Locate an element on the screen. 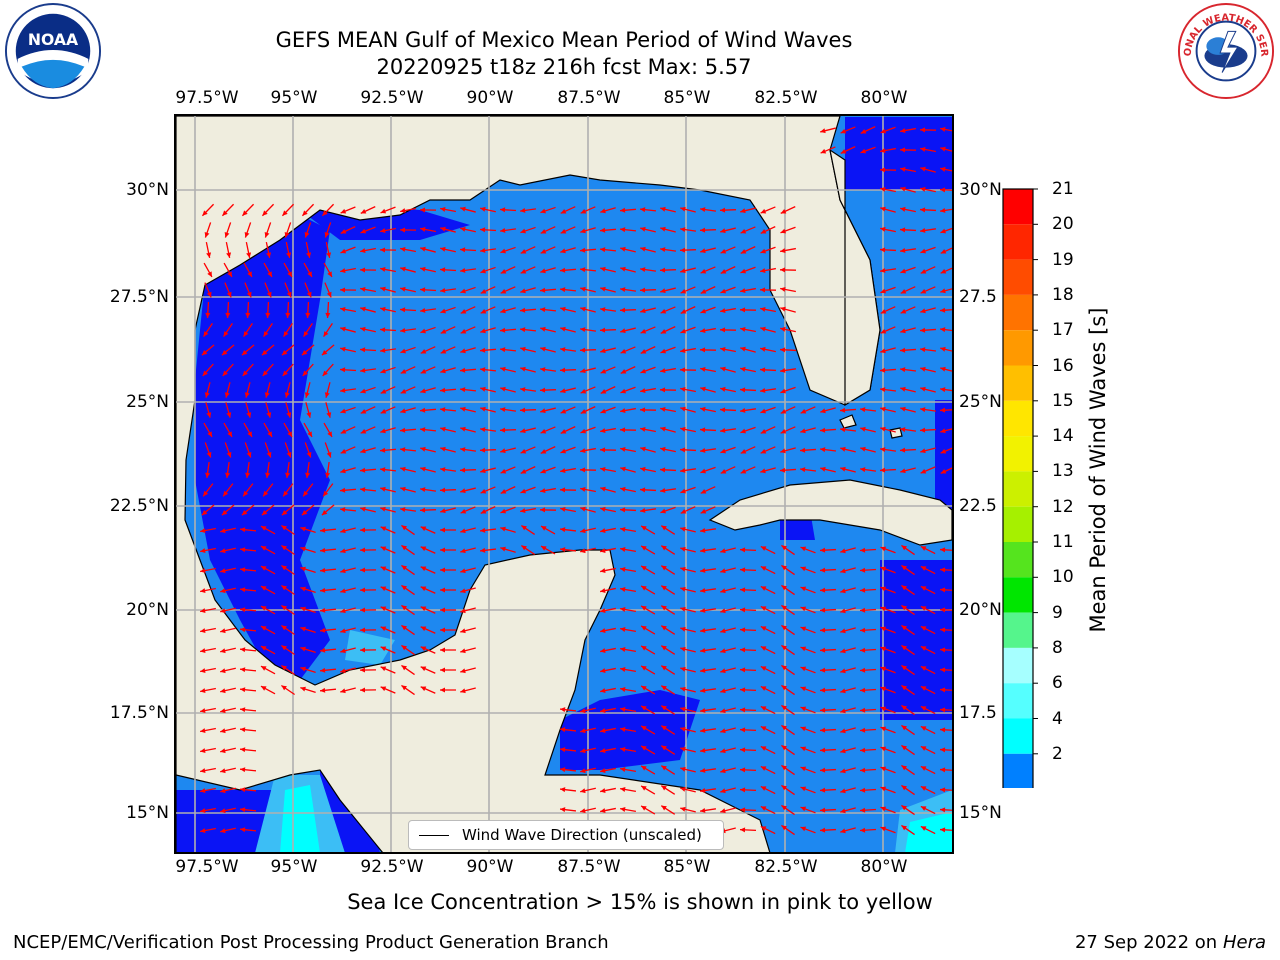 The image size is (1280, 960). colorbar-outline is located at coordinates (1018, 488).